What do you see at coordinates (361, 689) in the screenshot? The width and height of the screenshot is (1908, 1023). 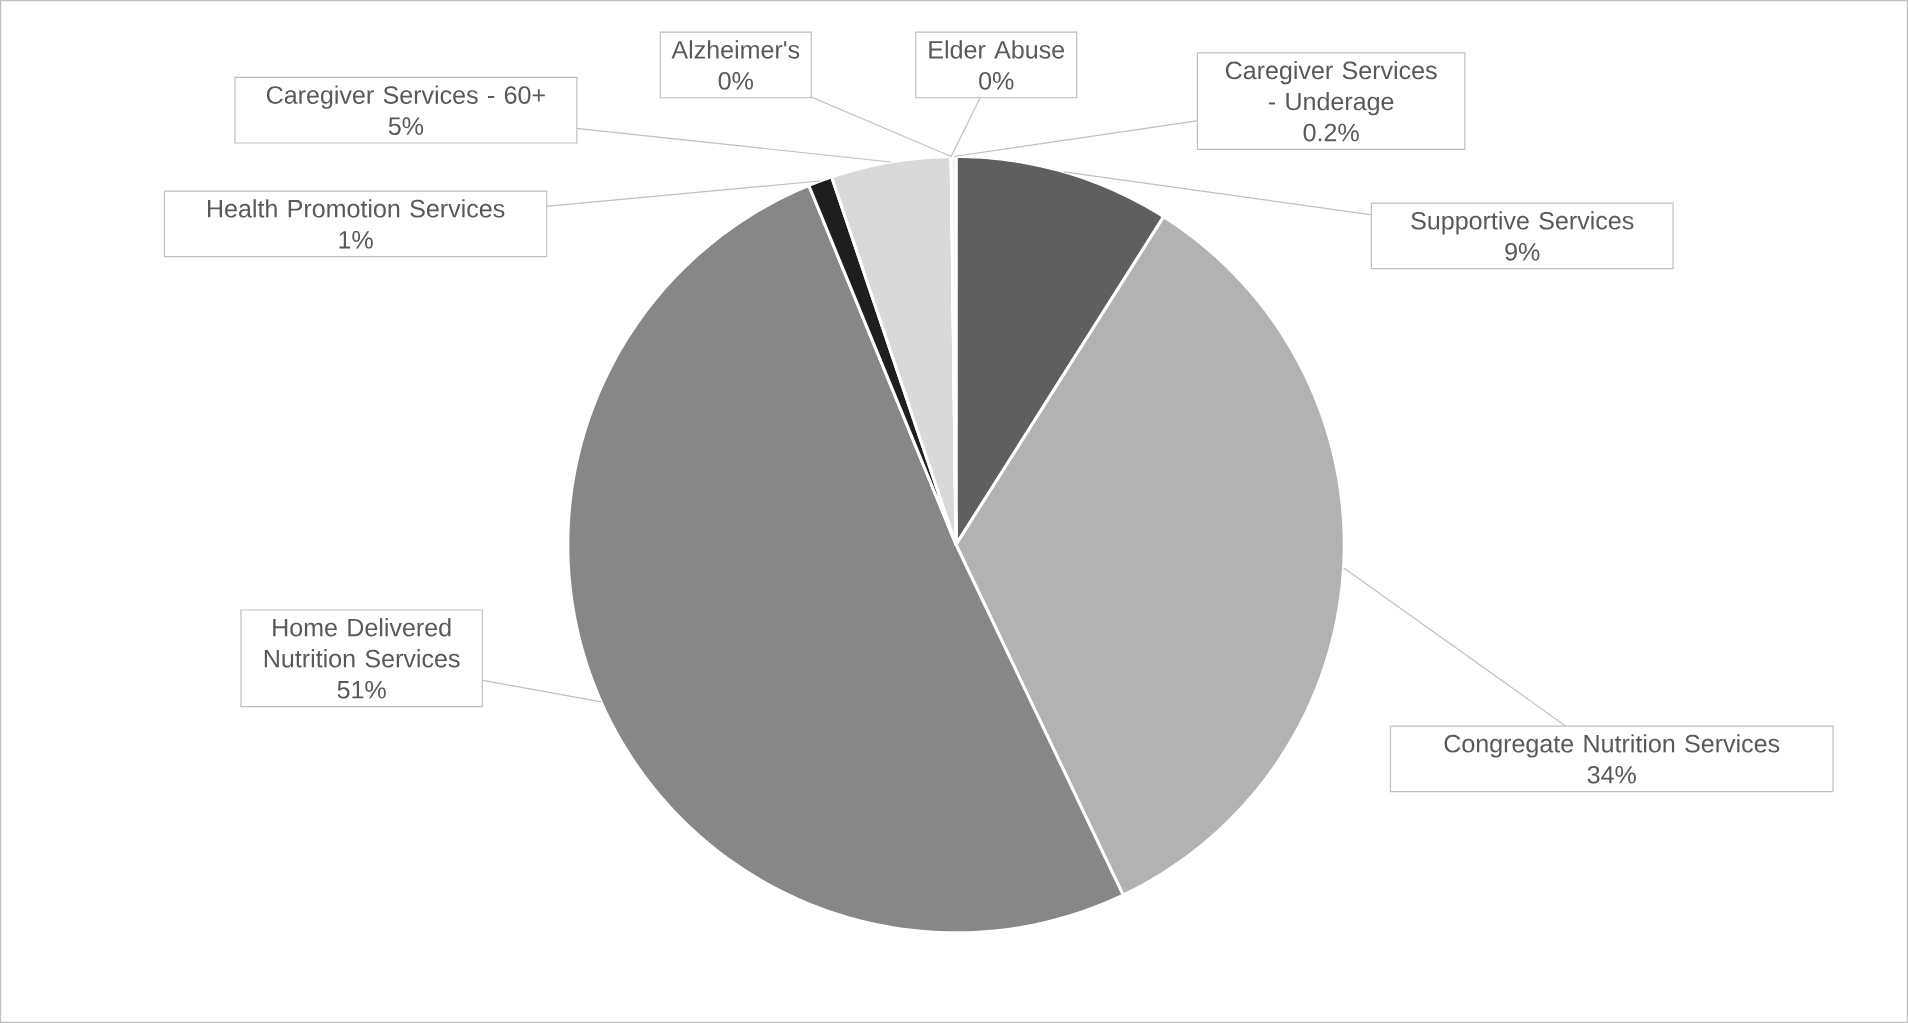 I see `data-label: 51%` at bounding box center [361, 689].